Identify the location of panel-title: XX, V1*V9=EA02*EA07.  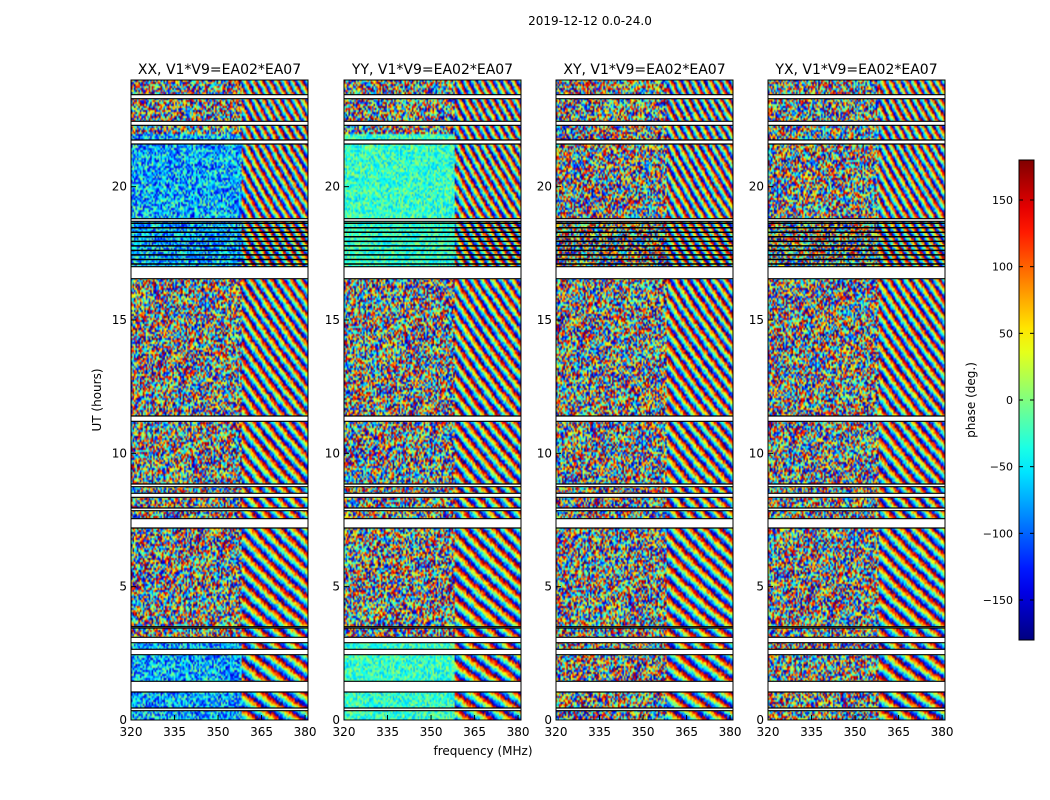
(219, 70).